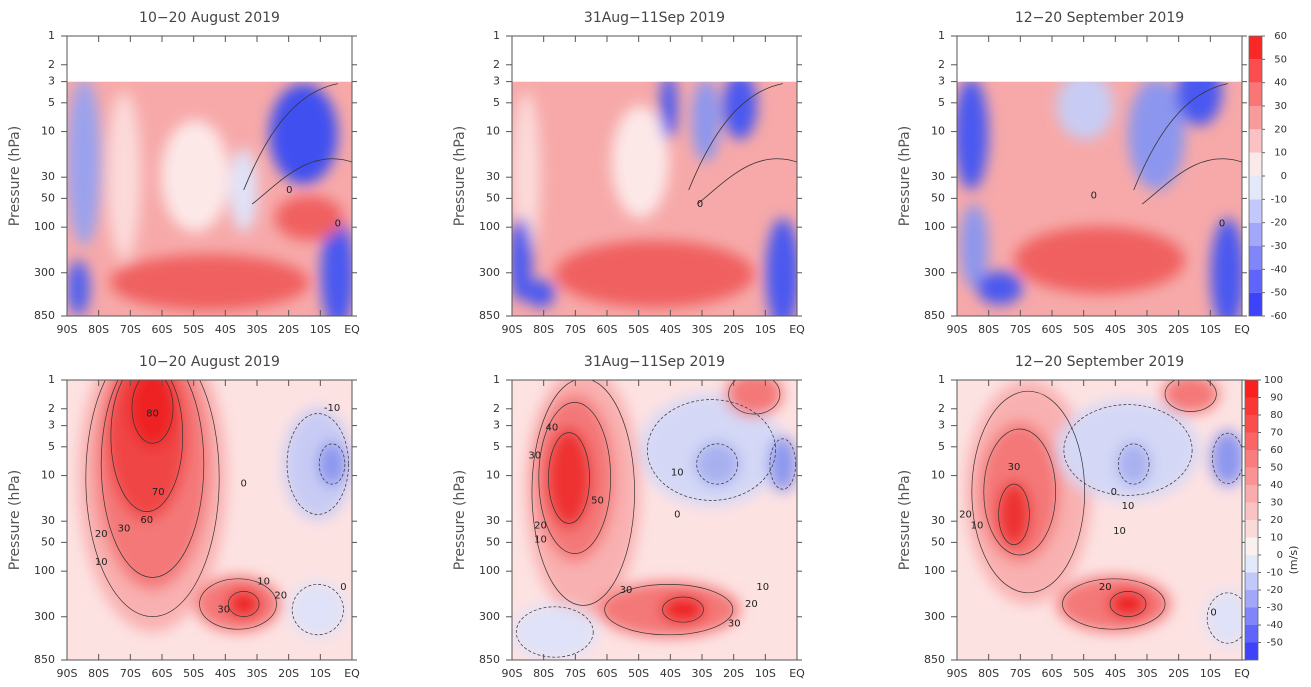 This screenshot has height=687, width=1311. What do you see at coordinates (1276, 538) in the screenshot?
I see `colorbar-tick-label: 10` at bounding box center [1276, 538].